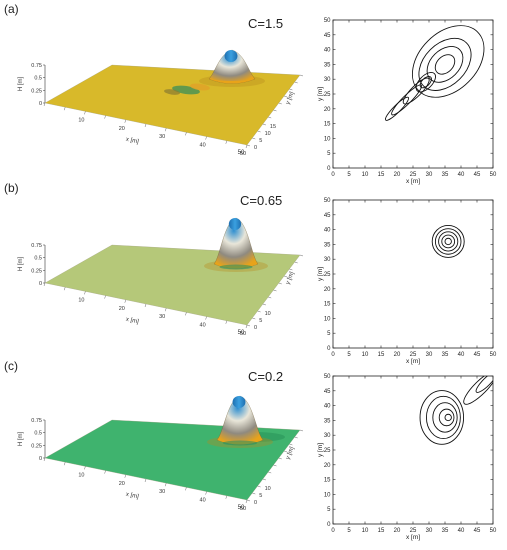  Describe the element at coordinates (327, 421) in the screenshot. I see `y-tick-label: 35` at that location.